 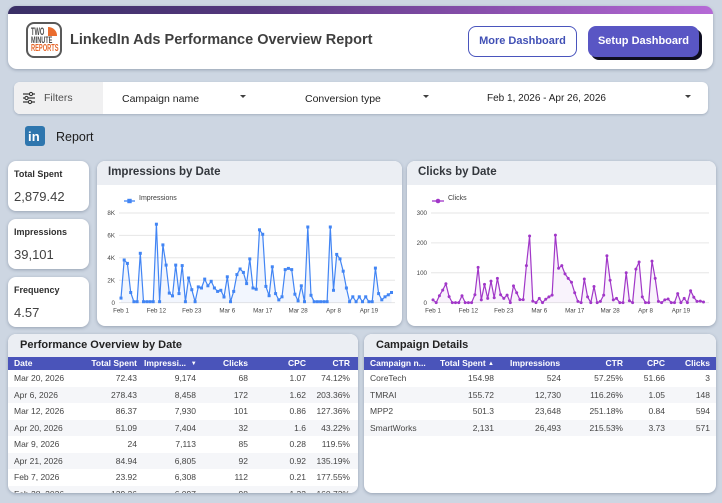 What do you see at coordinates (111, 258) in the screenshot?
I see `svg-text: 4K` at bounding box center [111, 258].